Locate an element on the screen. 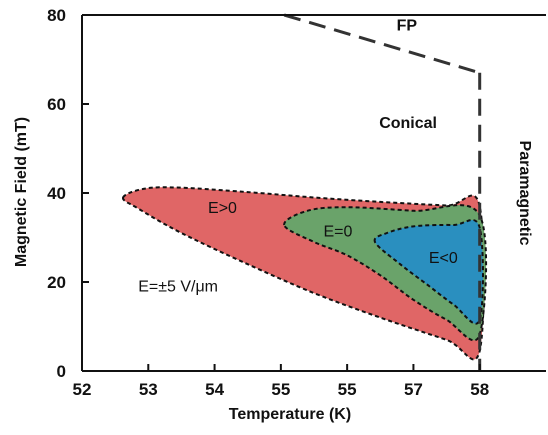  region-label: E>0 is located at coordinates (222, 208).